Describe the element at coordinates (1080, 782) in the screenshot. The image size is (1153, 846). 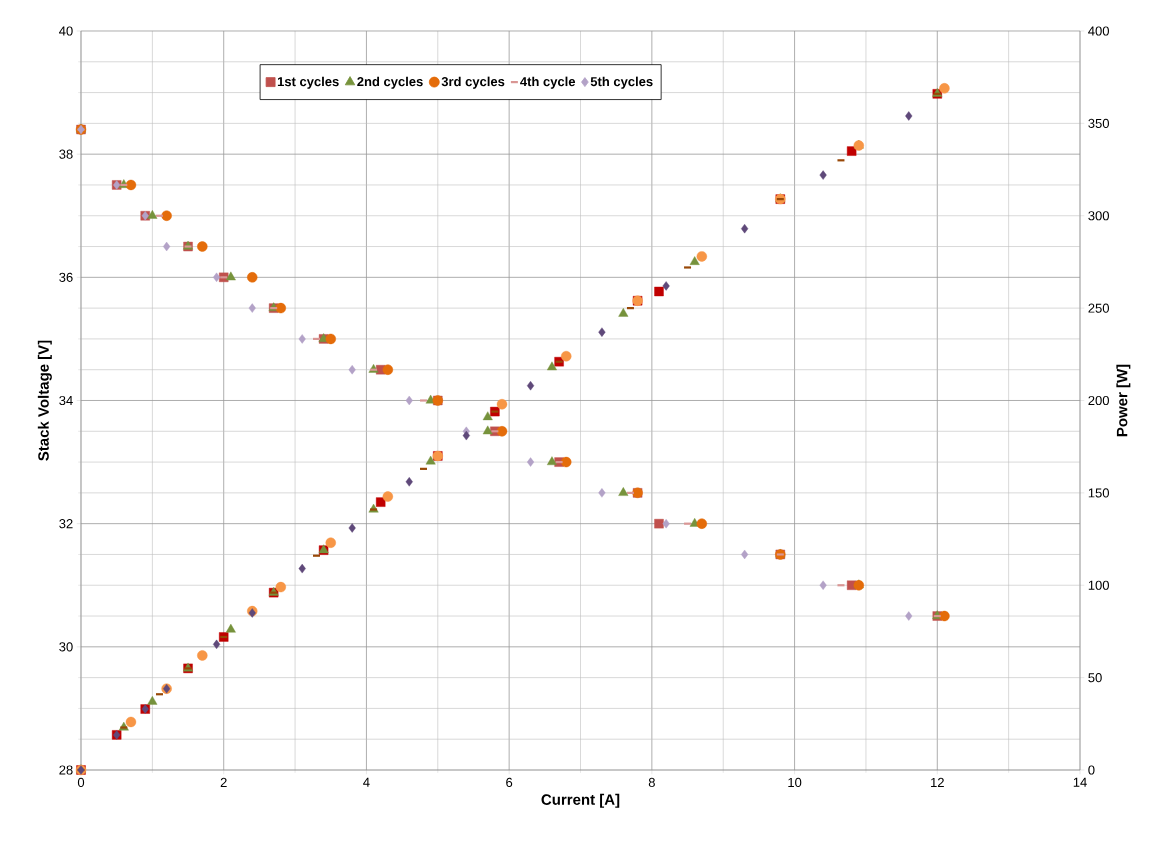
I see `x-tick-label: 14` at that location.